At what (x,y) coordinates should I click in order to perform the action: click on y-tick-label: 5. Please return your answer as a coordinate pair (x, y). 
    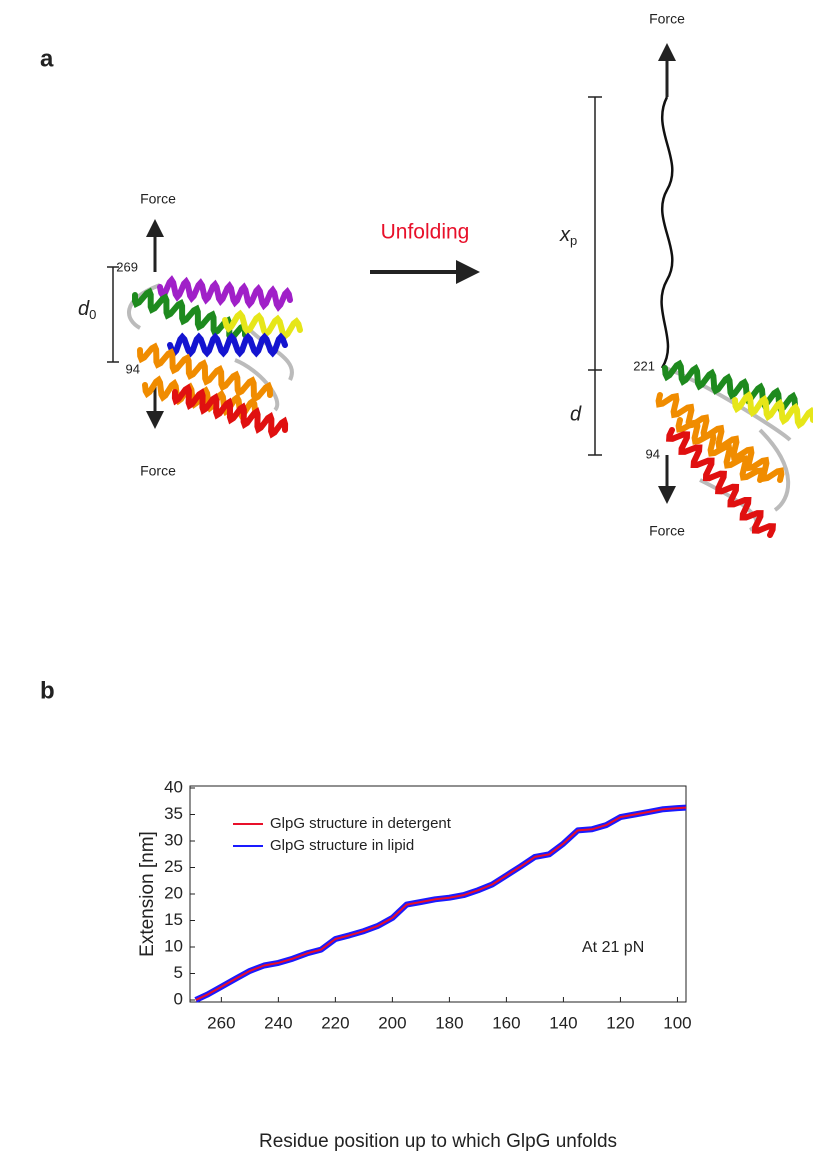
    Looking at the image, I should click on (178, 972).